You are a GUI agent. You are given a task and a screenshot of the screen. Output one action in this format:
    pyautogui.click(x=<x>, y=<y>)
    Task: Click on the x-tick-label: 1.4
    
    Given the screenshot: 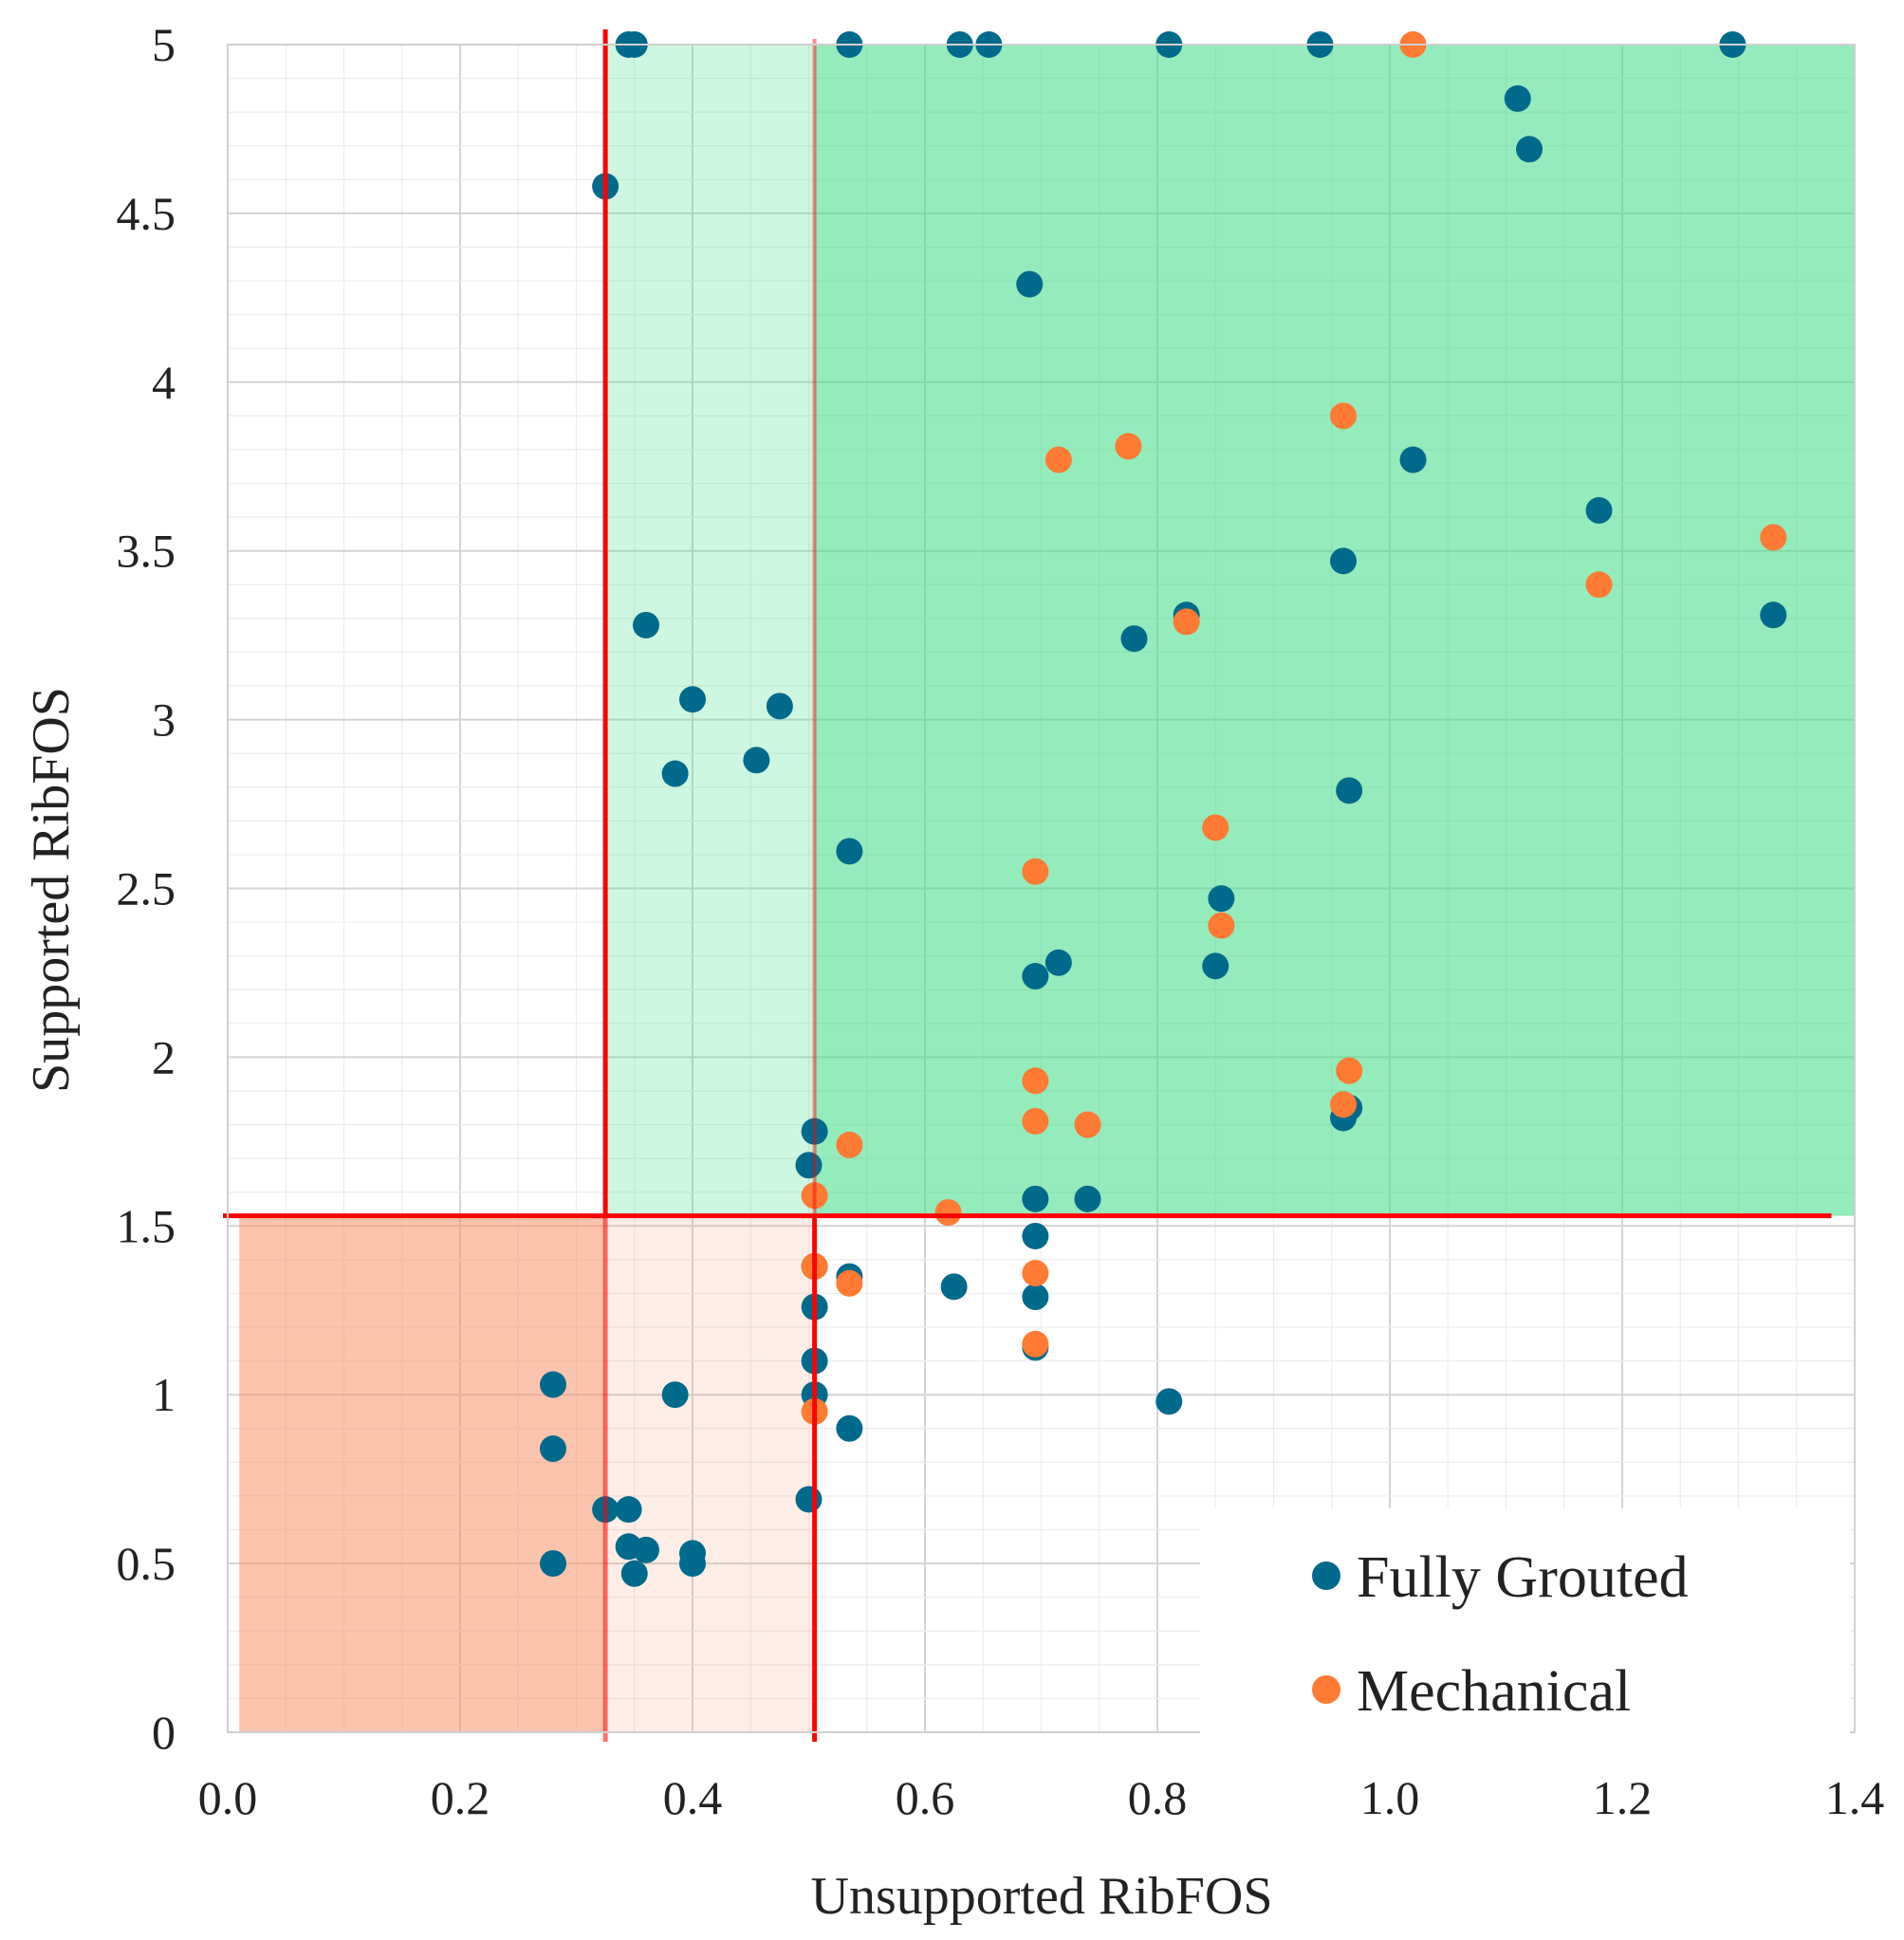 What is the action you would take?
    pyautogui.click(x=1855, y=1798)
    